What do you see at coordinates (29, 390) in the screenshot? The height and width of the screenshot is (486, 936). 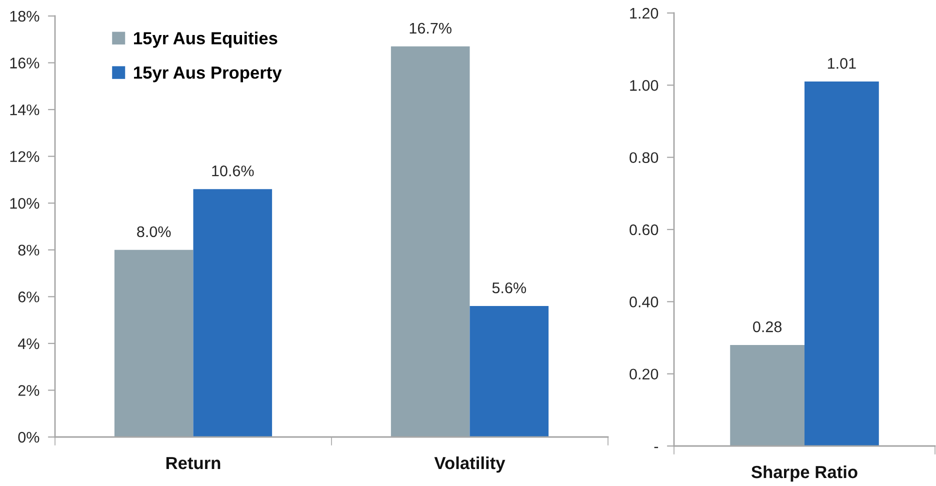 I see `y-tick-label: 2%` at bounding box center [29, 390].